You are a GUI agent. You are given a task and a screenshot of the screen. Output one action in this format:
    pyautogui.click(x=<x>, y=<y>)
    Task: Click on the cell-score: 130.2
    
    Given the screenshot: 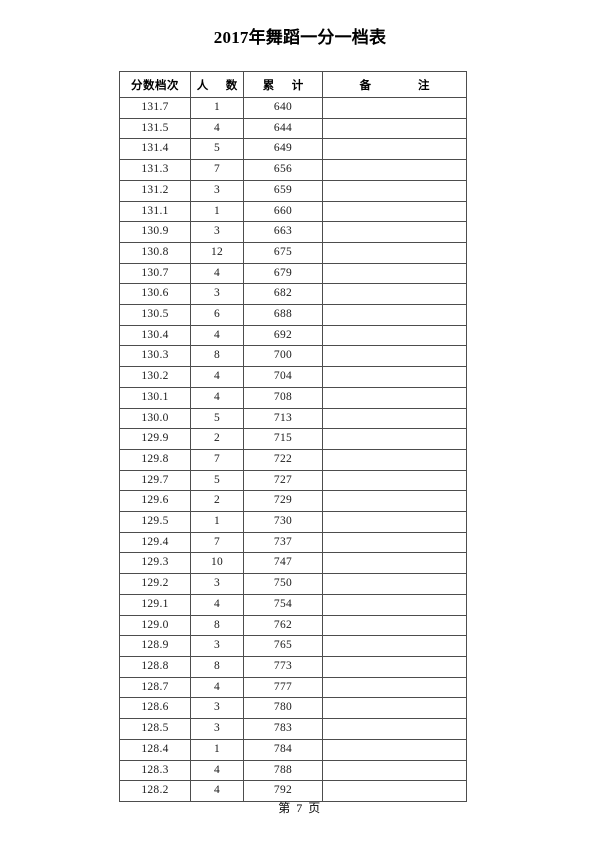 What is the action you would take?
    pyautogui.click(x=155, y=377)
    